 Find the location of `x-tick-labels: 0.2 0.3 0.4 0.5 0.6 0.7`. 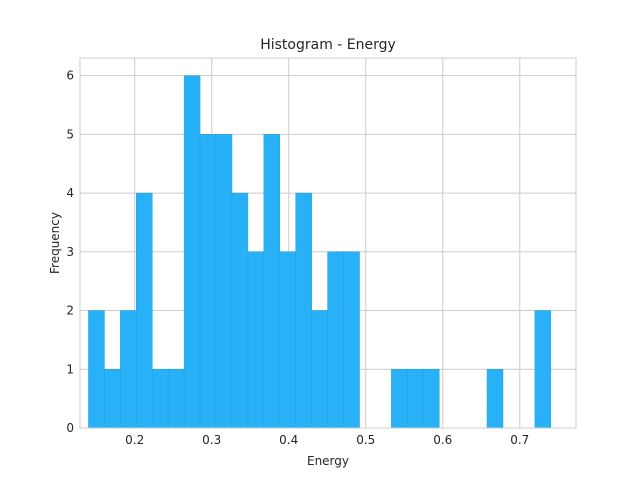

x-tick-labels: 0.2 0.3 0.4 0.5 0.6 0.7 is located at coordinates (327, 440).